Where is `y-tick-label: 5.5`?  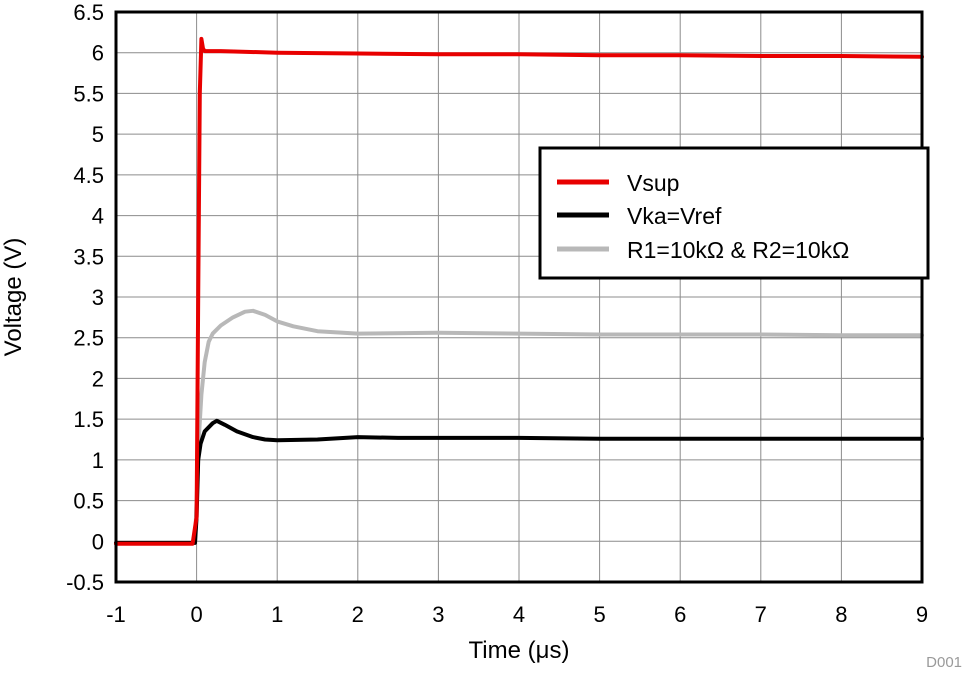
y-tick-label: 5.5 is located at coordinates (88, 93).